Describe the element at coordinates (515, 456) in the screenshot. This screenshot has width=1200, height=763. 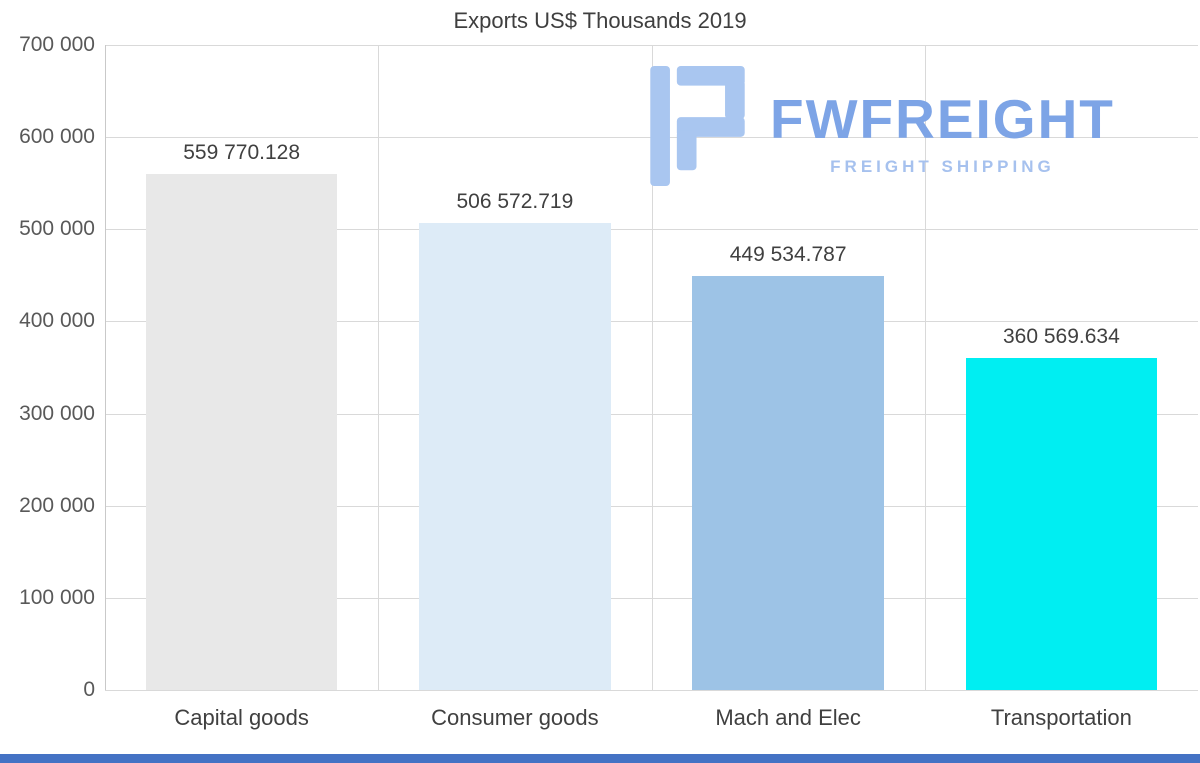
I see `bar-consumer-goods` at that location.